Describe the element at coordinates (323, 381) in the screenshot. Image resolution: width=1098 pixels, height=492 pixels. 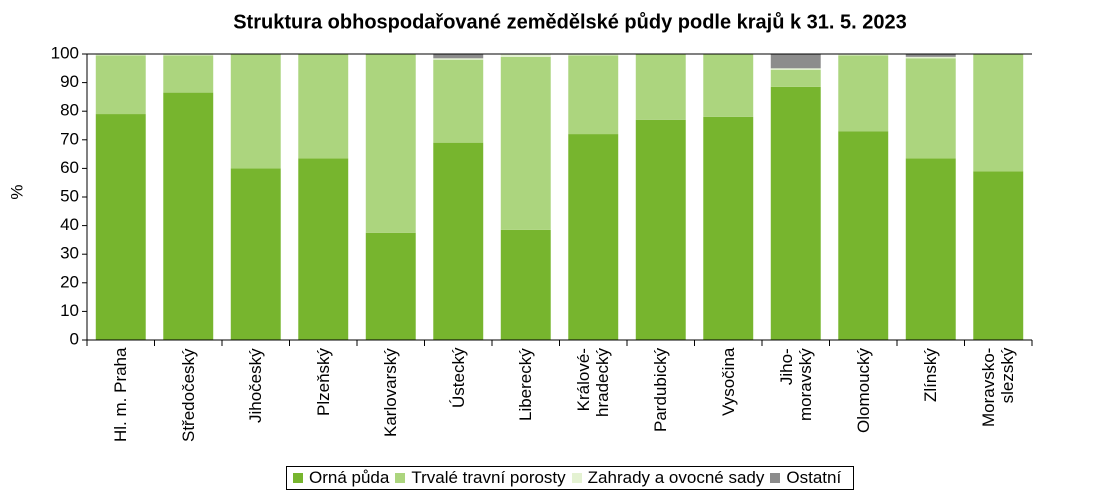
I see `x-tick-label: Plzeňský` at that location.